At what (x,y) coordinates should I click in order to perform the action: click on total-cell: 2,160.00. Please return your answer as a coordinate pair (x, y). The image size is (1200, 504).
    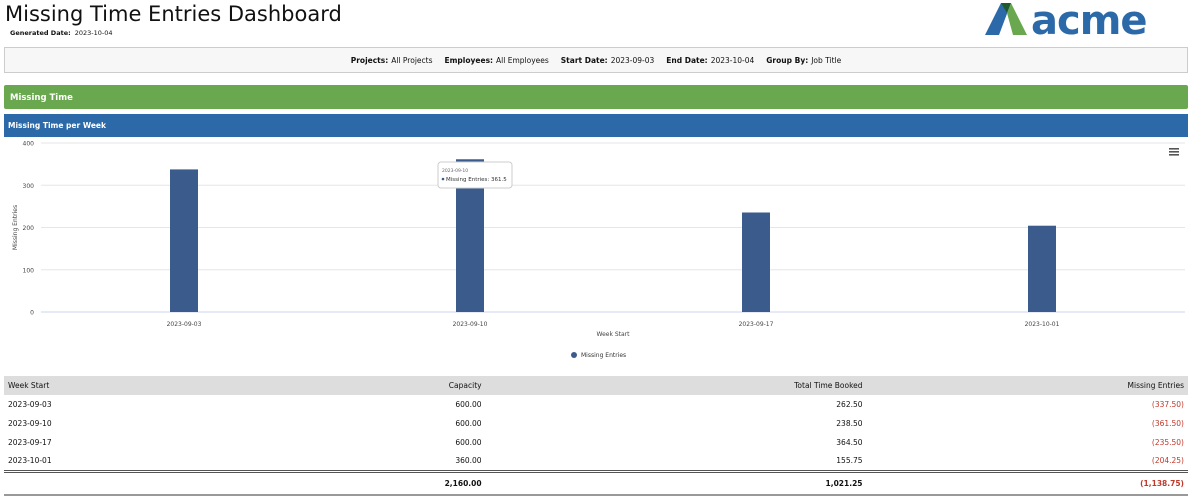
    Looking at the image, I should click on (373, 482).